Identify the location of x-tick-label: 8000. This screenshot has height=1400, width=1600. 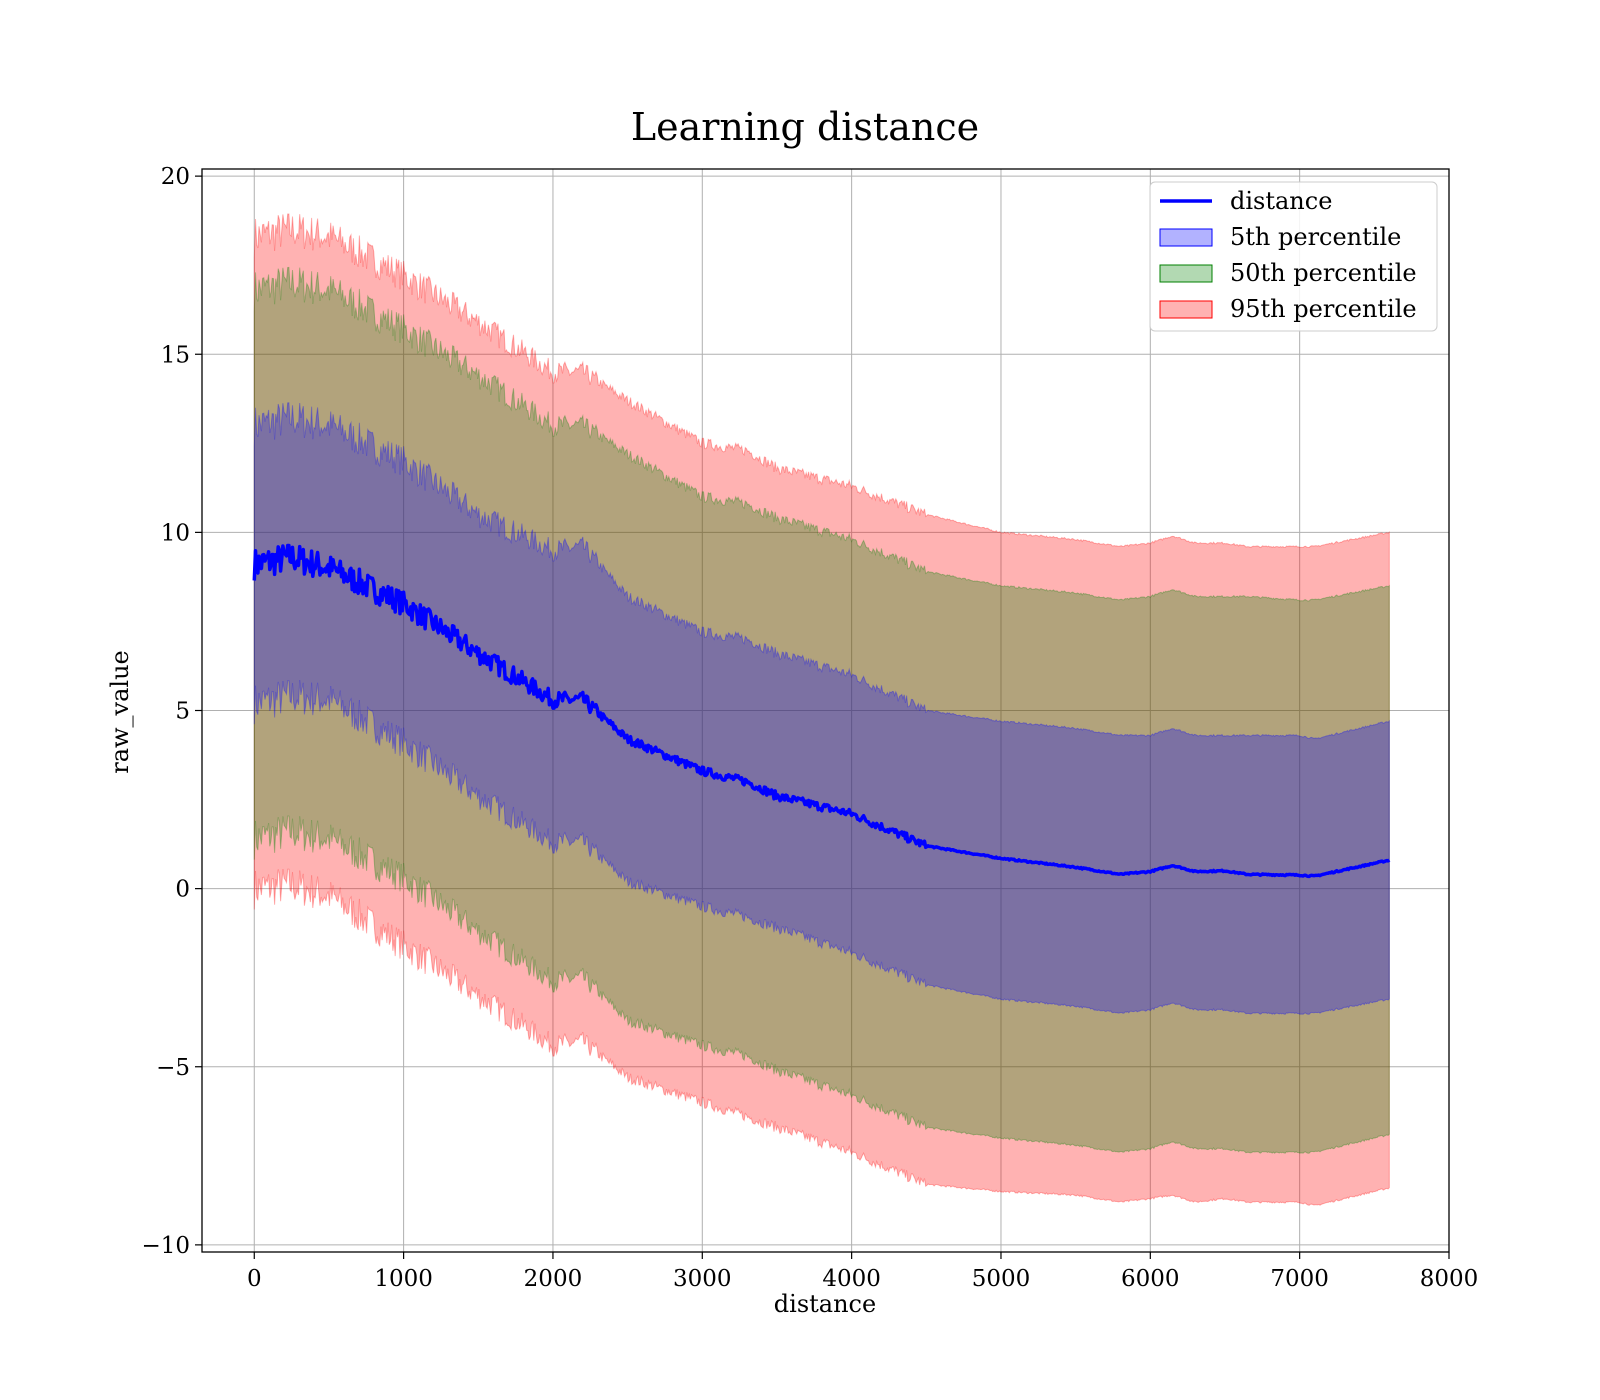
(1449, 1279).